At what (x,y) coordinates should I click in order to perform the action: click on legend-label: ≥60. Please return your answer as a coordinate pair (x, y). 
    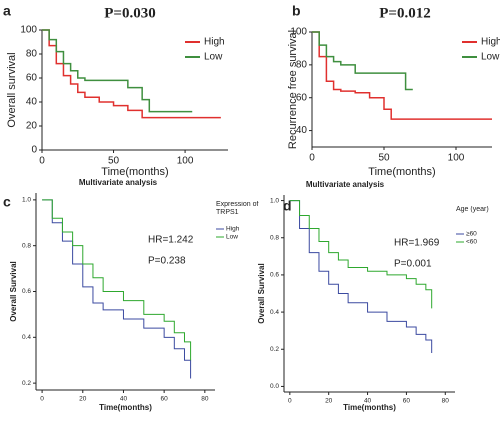
    Looking at the image, I should click on (471, 234).